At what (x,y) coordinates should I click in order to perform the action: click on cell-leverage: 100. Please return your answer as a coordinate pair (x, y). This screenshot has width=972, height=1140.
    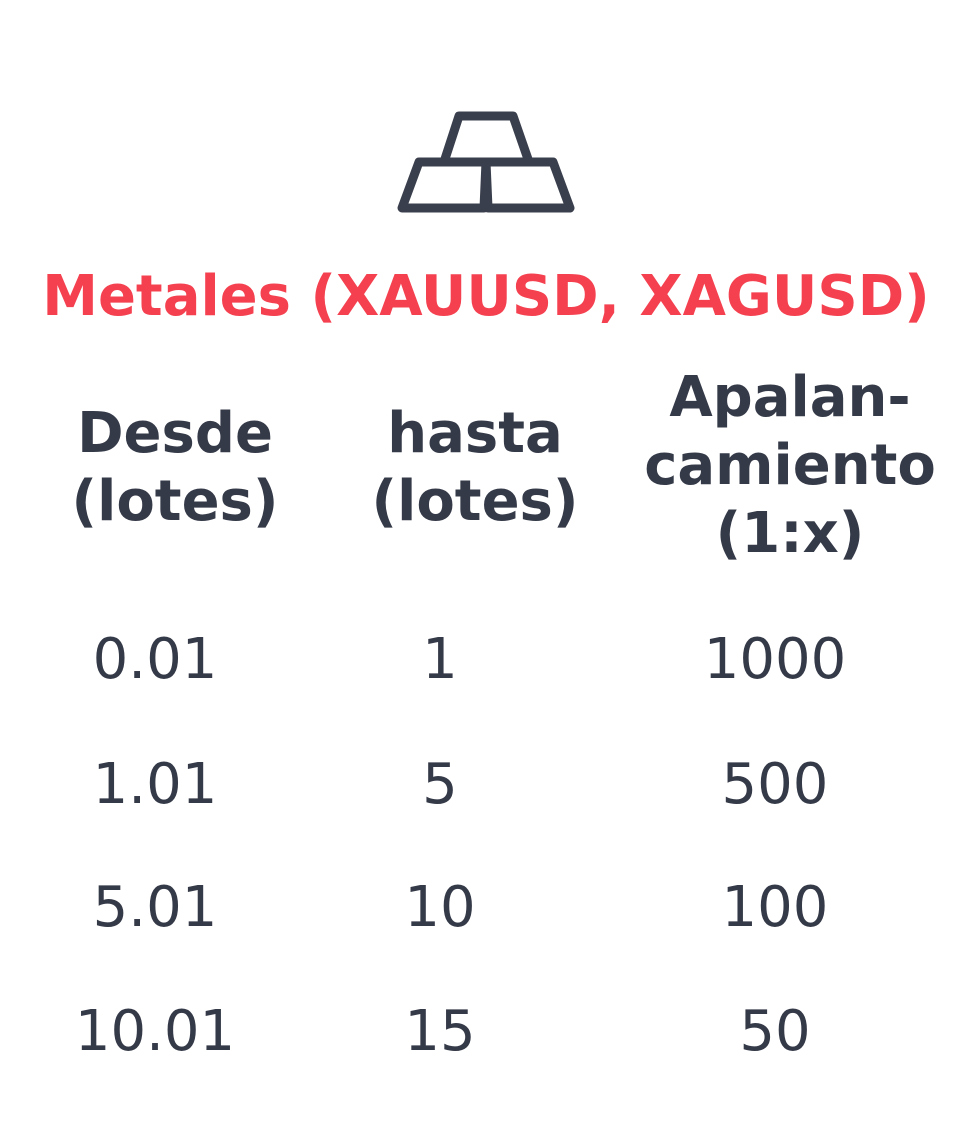
    Looking at the image, I should click on (775, 907).